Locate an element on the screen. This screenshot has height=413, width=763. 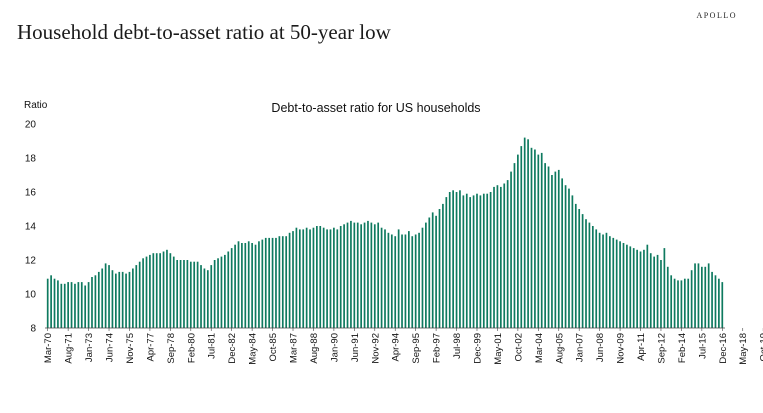
x-tick-label: Apr-11 is located at coordinates (641, 347).